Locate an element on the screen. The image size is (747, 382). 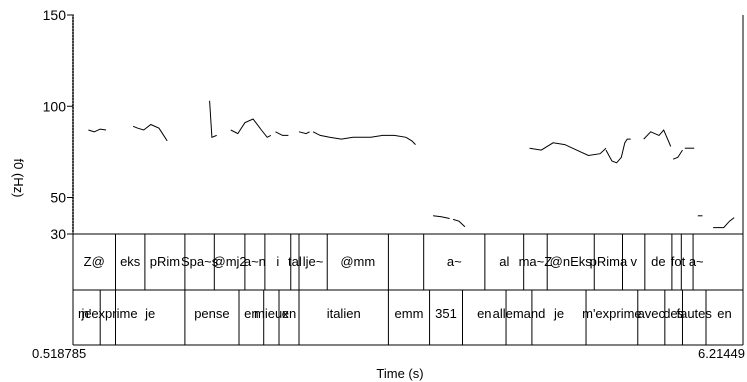
tier-2-label: des is located at coordinates (673, 313).